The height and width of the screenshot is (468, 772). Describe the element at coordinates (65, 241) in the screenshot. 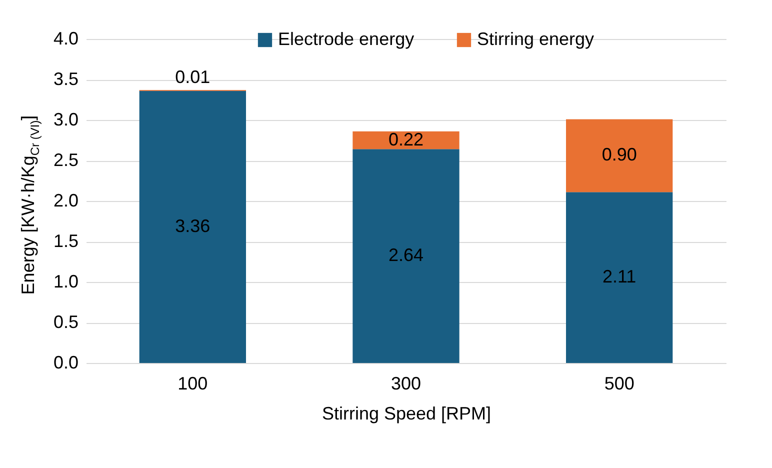

I see `y-tick-label: 1.5` at that location.